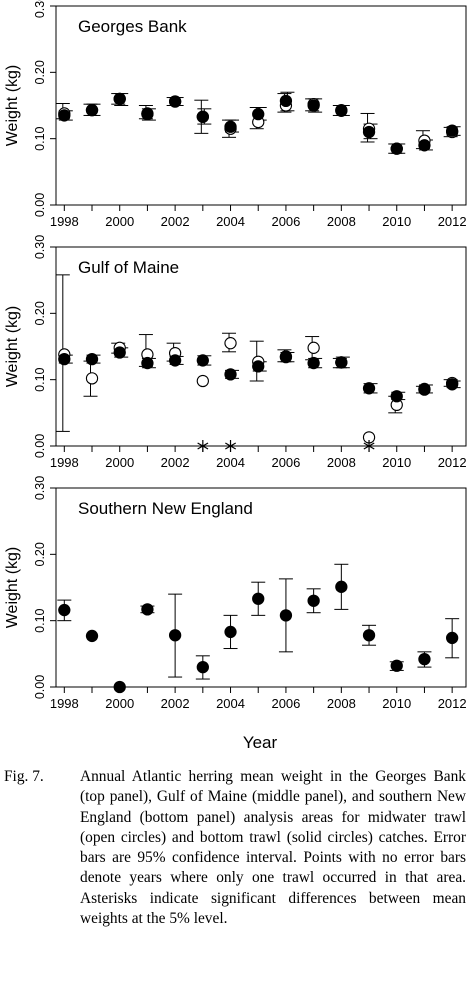  Describe the element at coordinates (132, 26) in the screenshot. I see `panel-title: Georges Bank` at that location.